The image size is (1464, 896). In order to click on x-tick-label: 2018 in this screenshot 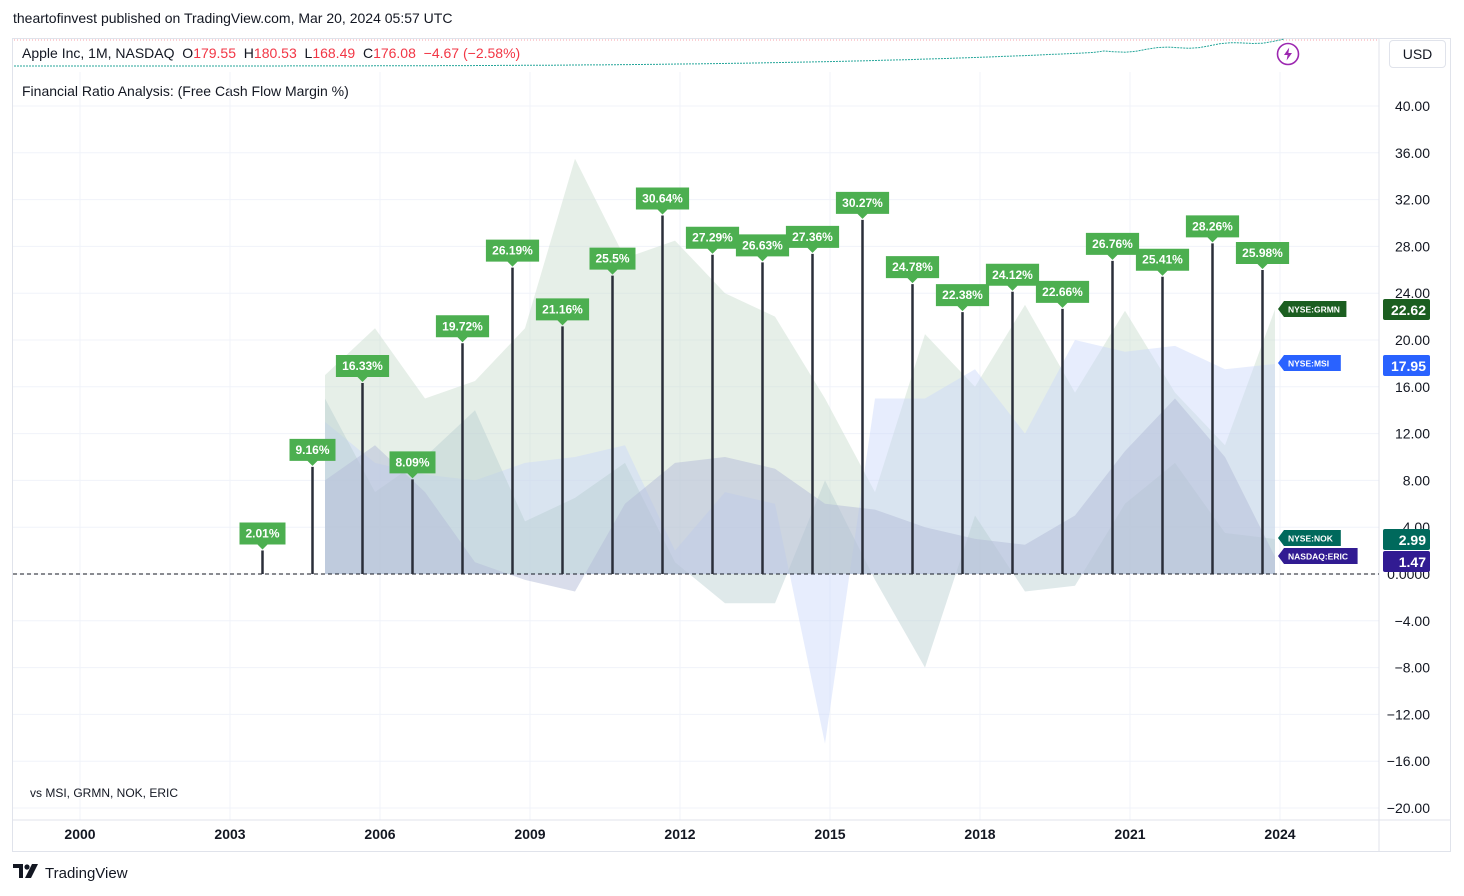, I will do `click(979, 834)`.